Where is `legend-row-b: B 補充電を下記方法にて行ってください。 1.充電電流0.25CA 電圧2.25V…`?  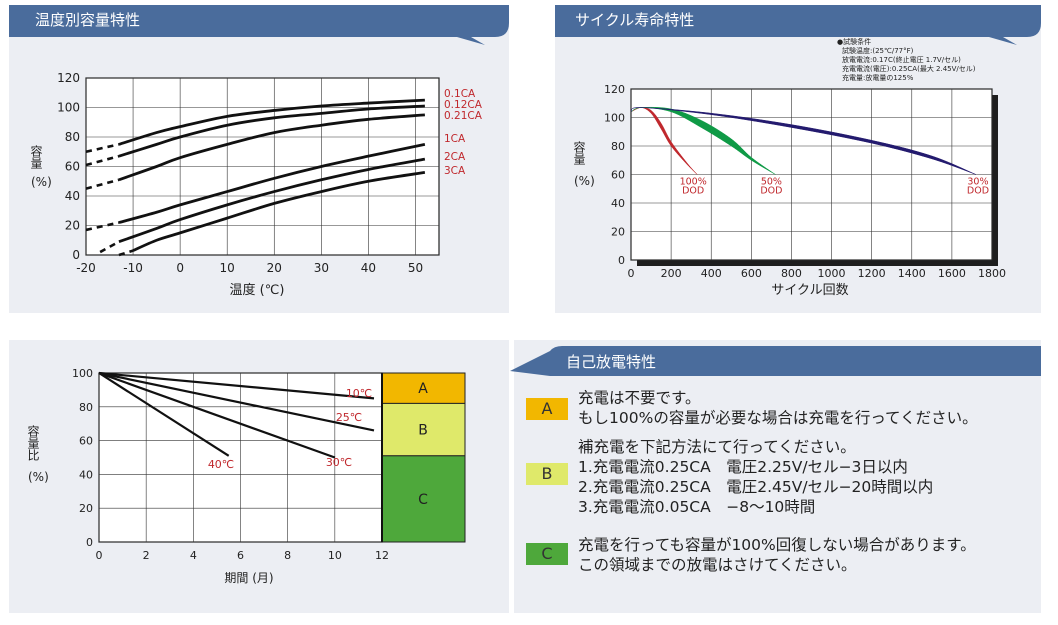
legend-row-b: B 補充電を下記方法にて行ってください。 1.充電電流0.25CA 電圧2.25V… is located at coordinates (729, 477).